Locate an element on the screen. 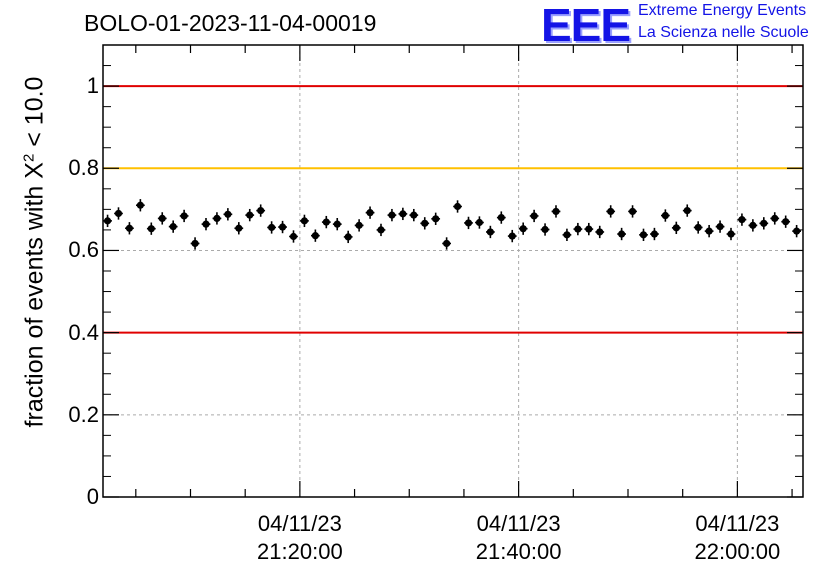 The width and height of the screenshot is (836, 572). y-tick-label: 0.2 is located at coordinates (83, 414).